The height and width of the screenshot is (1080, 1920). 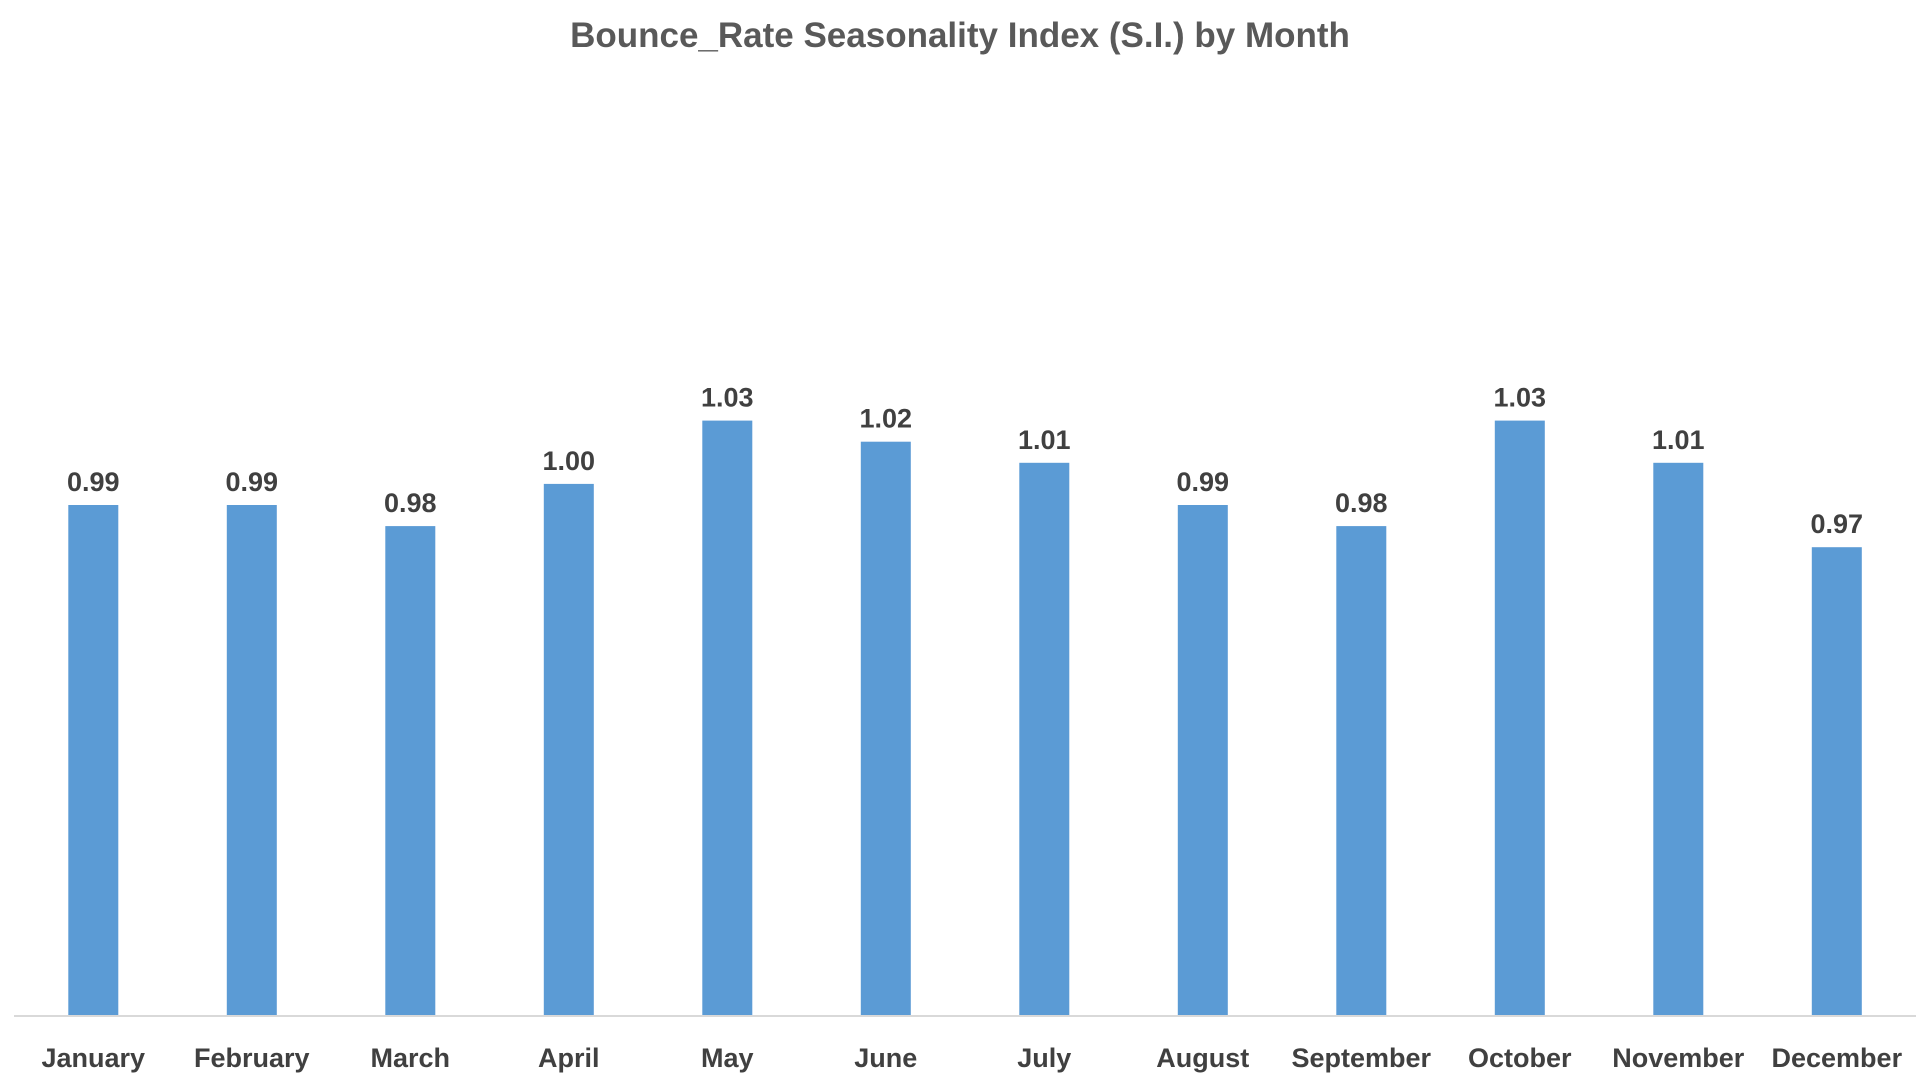 What do you see at coordinates (1836, 781) in the screenshot?
I see `bar-december` at bounding box center [1836, 781].